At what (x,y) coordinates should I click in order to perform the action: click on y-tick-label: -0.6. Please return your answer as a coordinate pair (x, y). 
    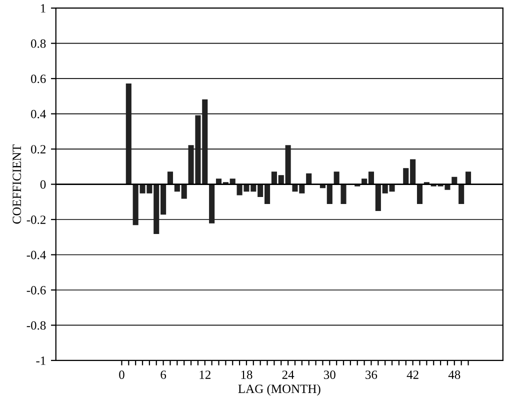
    Looking at the image, I should click on (36, 290).